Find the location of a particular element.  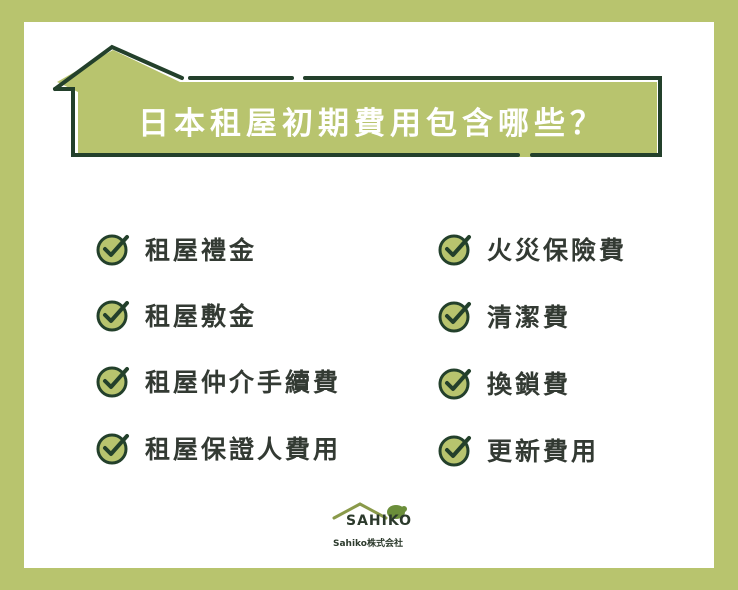

list-item: 火災保險費 is located at coordinates (532, 249).